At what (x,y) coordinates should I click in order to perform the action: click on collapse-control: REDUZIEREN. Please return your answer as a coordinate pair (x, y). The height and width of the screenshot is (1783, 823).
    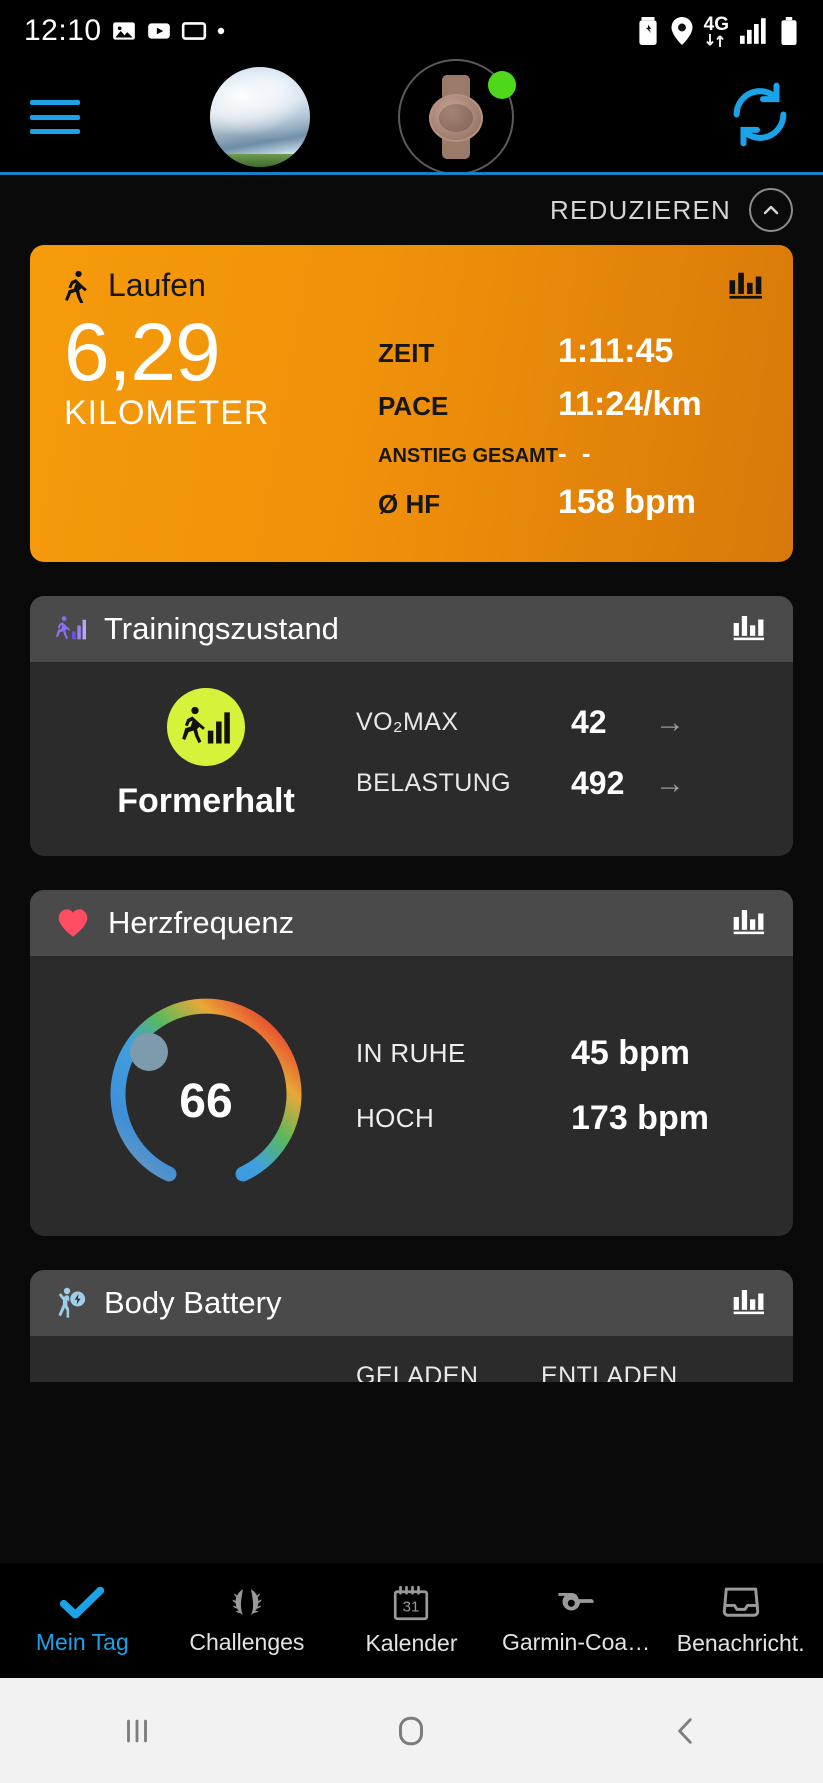
    Looking at the image, I should click on (411, 210).